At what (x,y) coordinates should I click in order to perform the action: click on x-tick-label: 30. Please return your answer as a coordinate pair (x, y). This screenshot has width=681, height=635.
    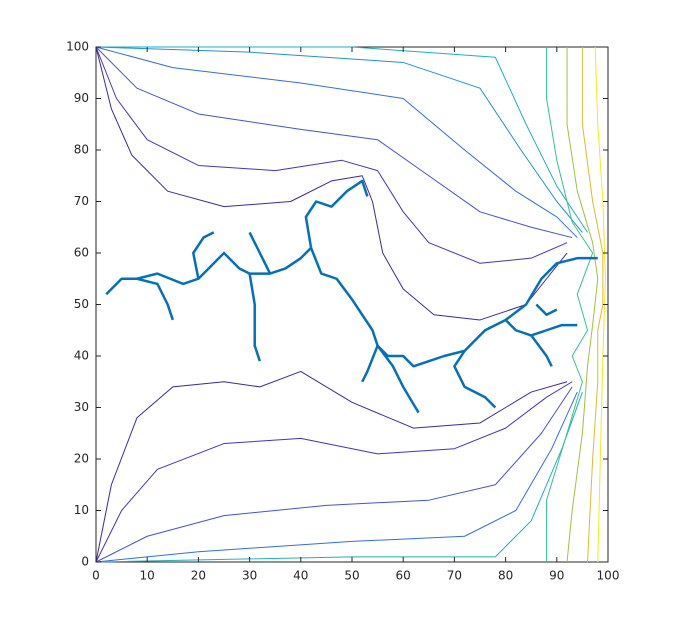
    Looking at the image, I should click on (249, 576).